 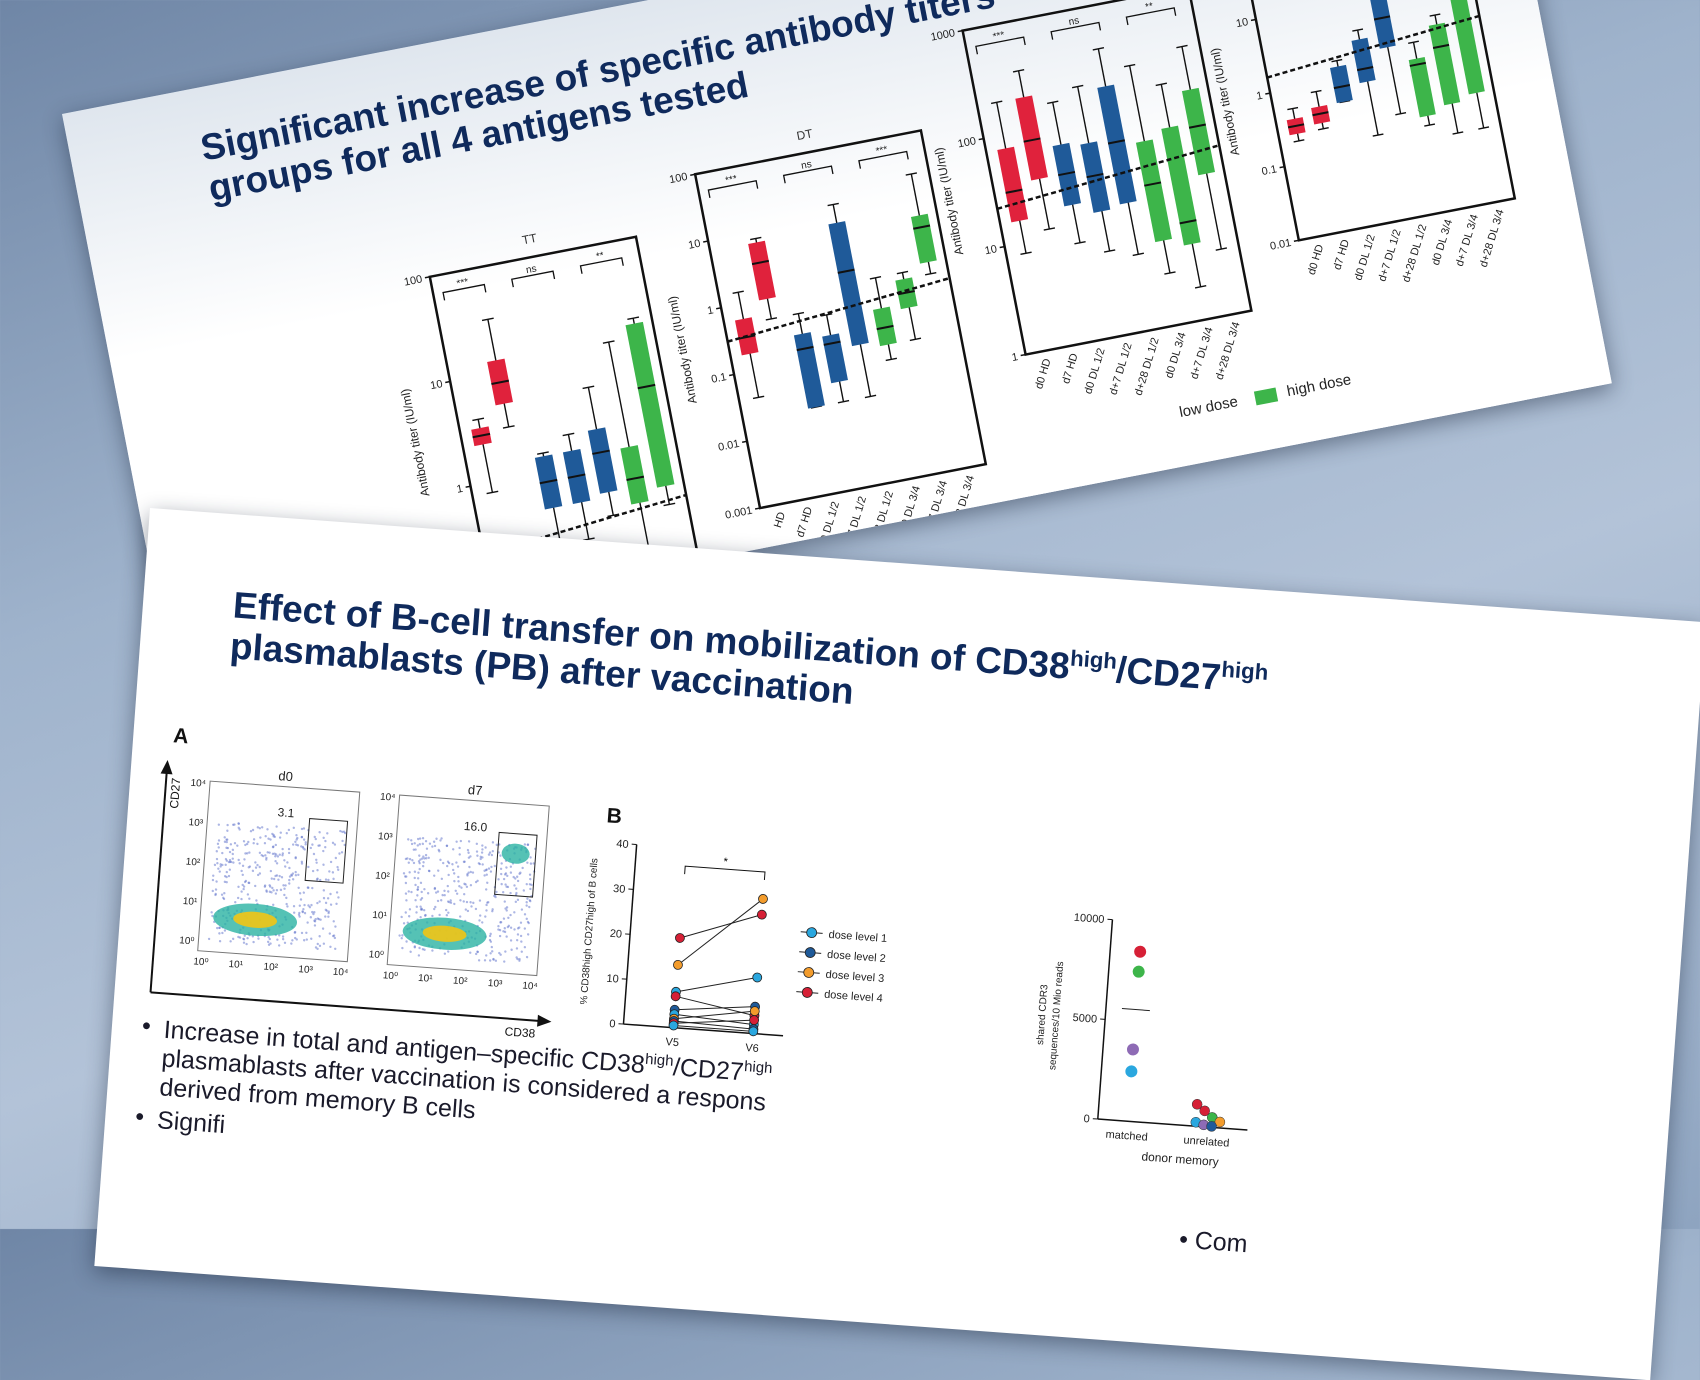 What do you see at coordinates (757, 978) in the screenshot?
I see `pair-point-v6` at bounding box center [757, 978].